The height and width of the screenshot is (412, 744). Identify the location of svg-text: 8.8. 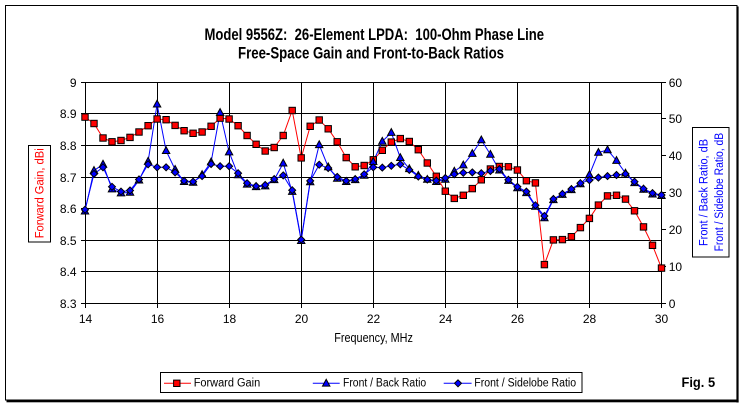
(68, 146).